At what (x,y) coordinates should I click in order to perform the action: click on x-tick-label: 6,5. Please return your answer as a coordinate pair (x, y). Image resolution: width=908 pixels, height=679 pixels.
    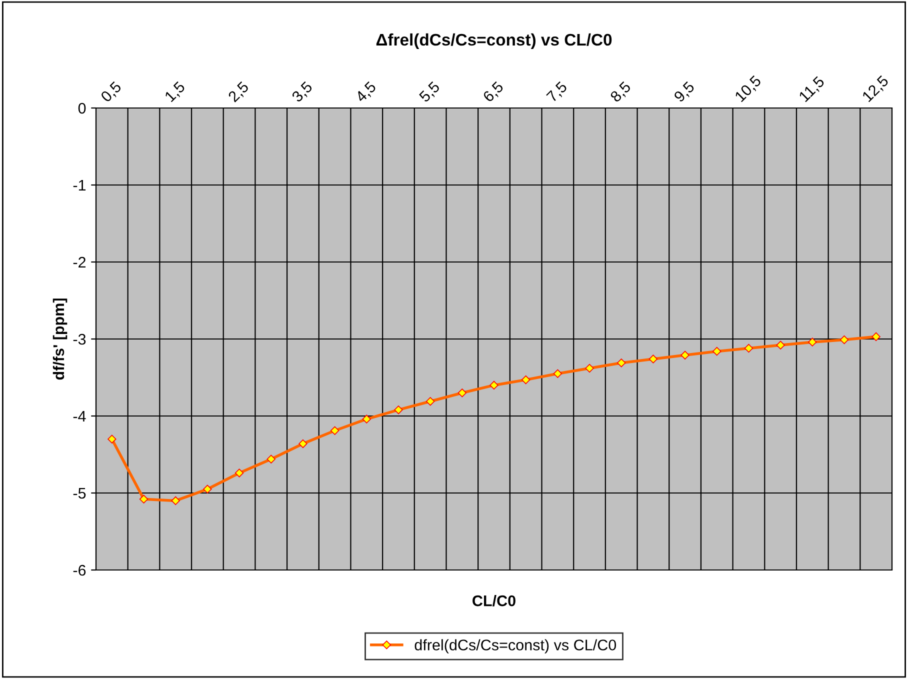
    Looking at the image, I should click on (494, 92).